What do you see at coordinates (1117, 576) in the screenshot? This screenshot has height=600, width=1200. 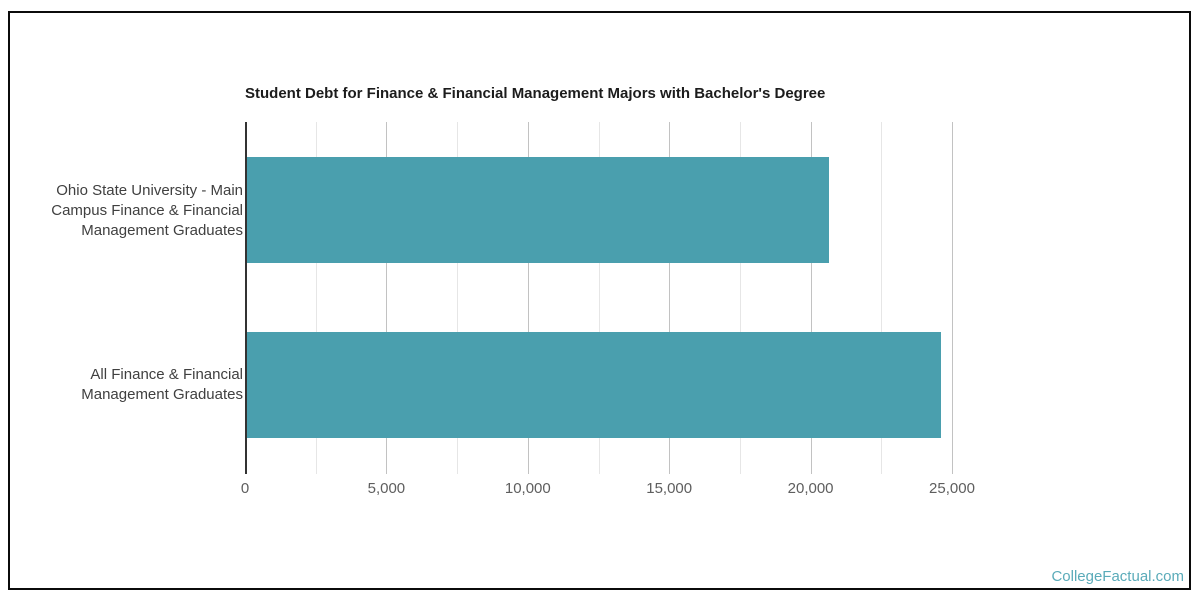 I see `watermark-link: CollegeFactual.com` at bounding box center [1117, 576].